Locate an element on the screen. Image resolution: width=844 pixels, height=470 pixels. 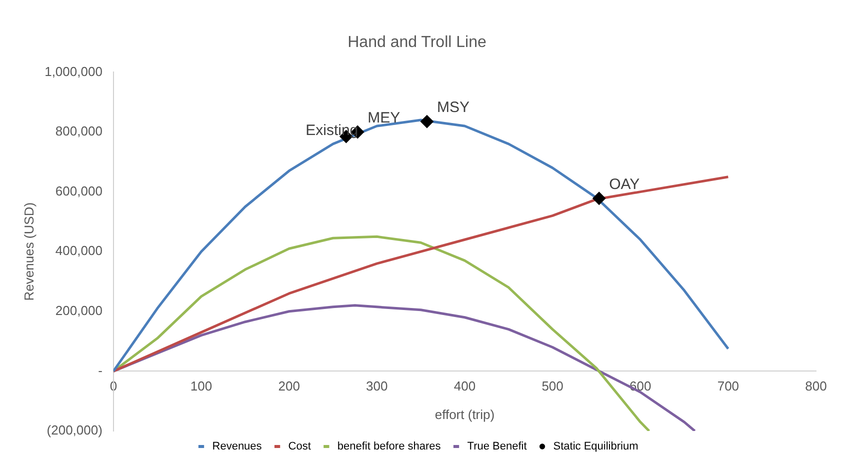
x-tick-label: 100 is located at coordinates (201, 386).